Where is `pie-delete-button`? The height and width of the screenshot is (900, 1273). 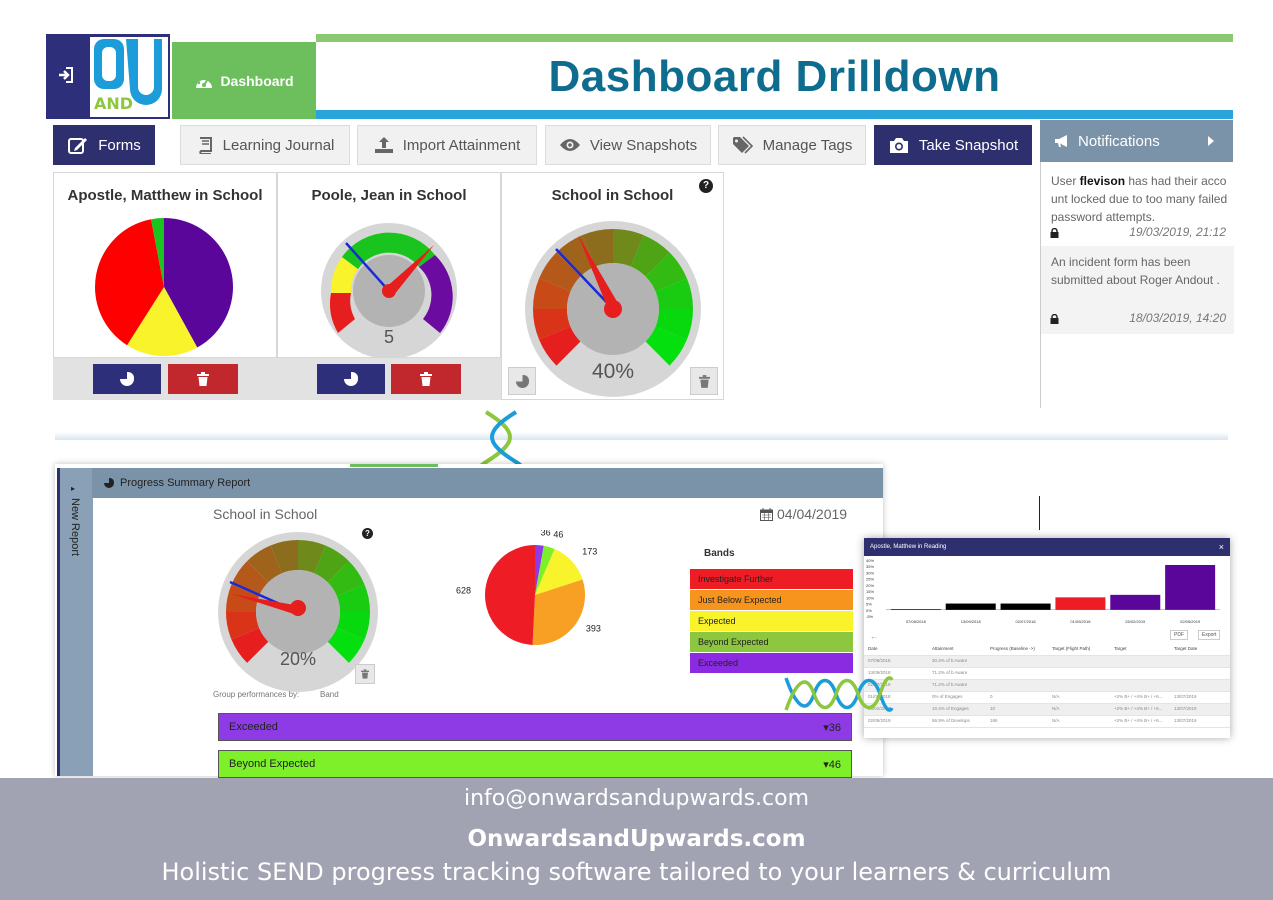
pie-delete-button is located at coordinates (203, 379).